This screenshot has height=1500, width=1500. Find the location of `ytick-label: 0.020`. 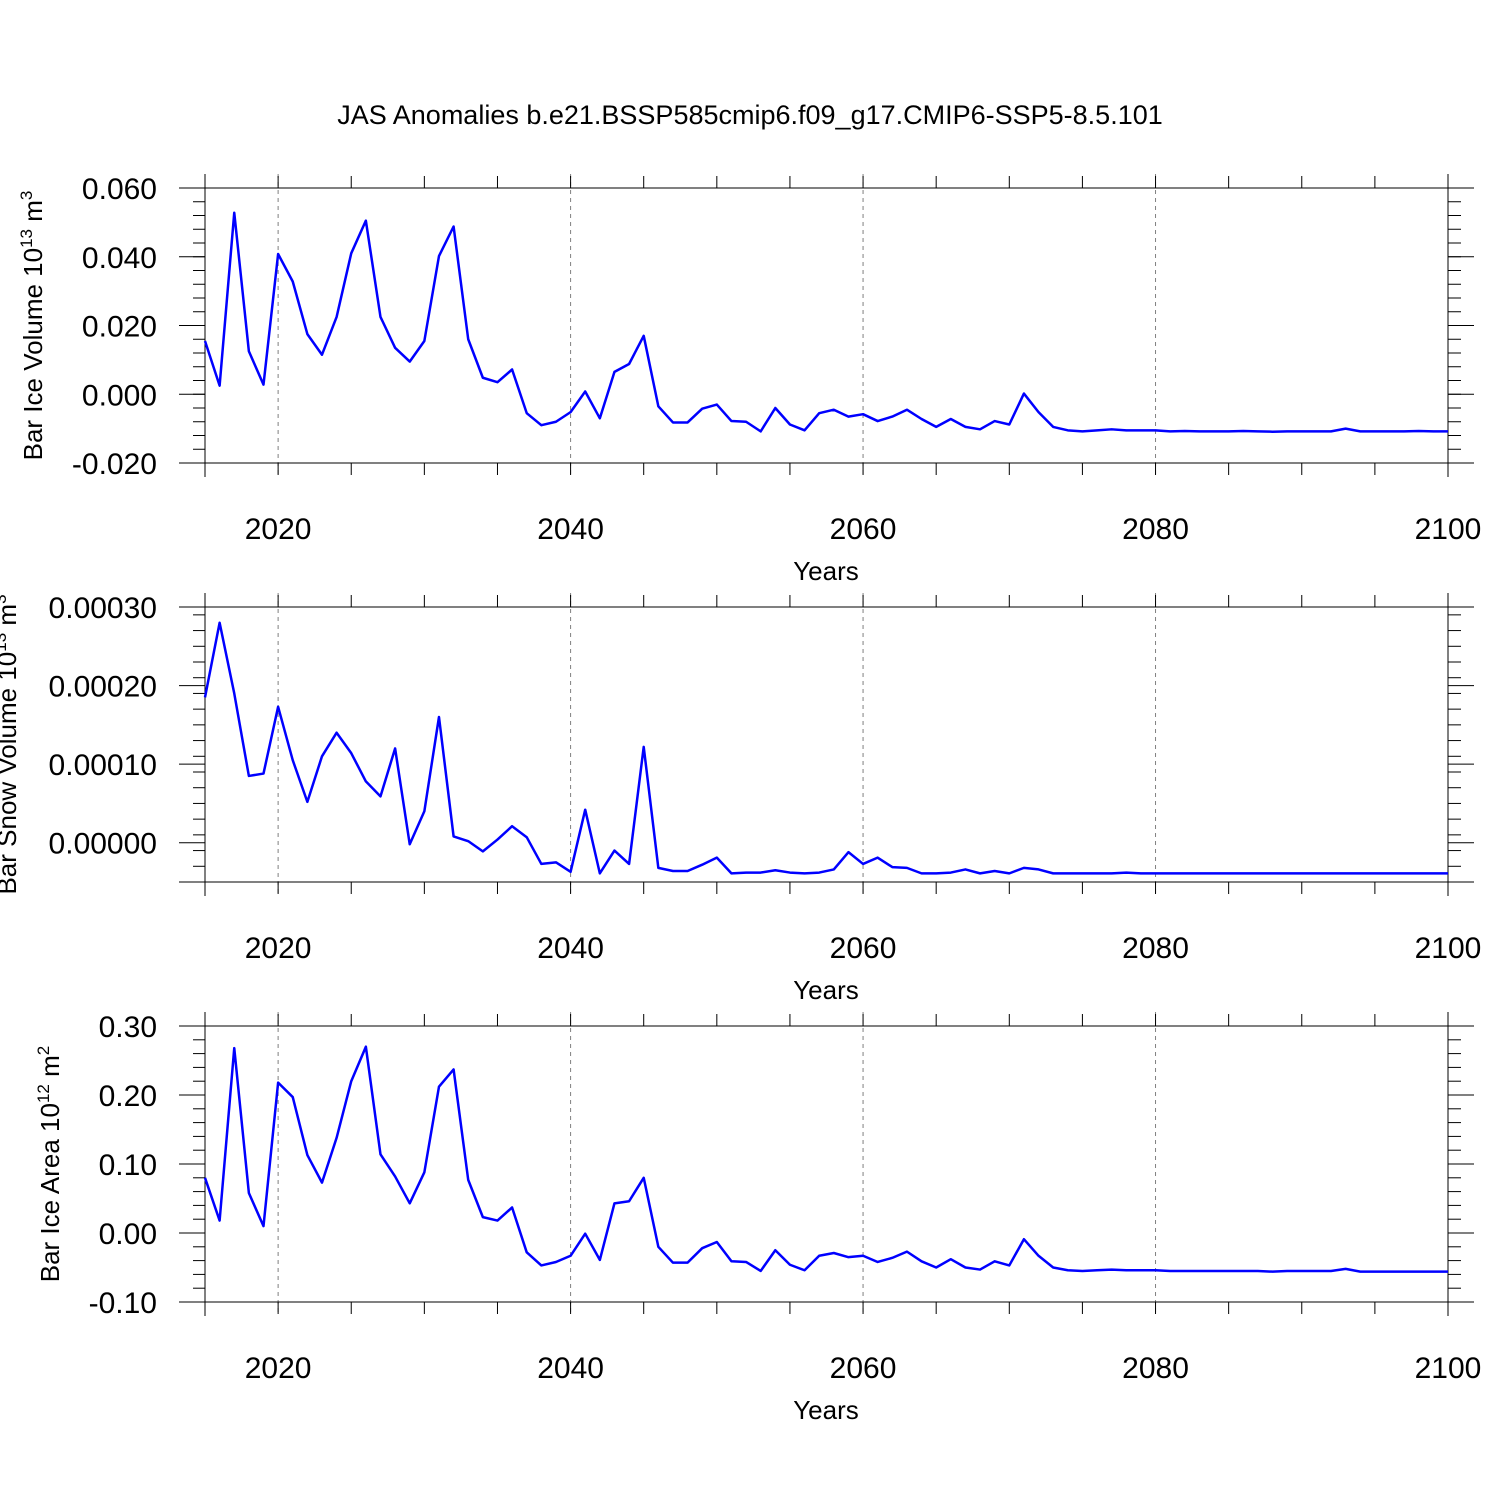

ytick-label: 0.020 is located at coordinates (119, 327).